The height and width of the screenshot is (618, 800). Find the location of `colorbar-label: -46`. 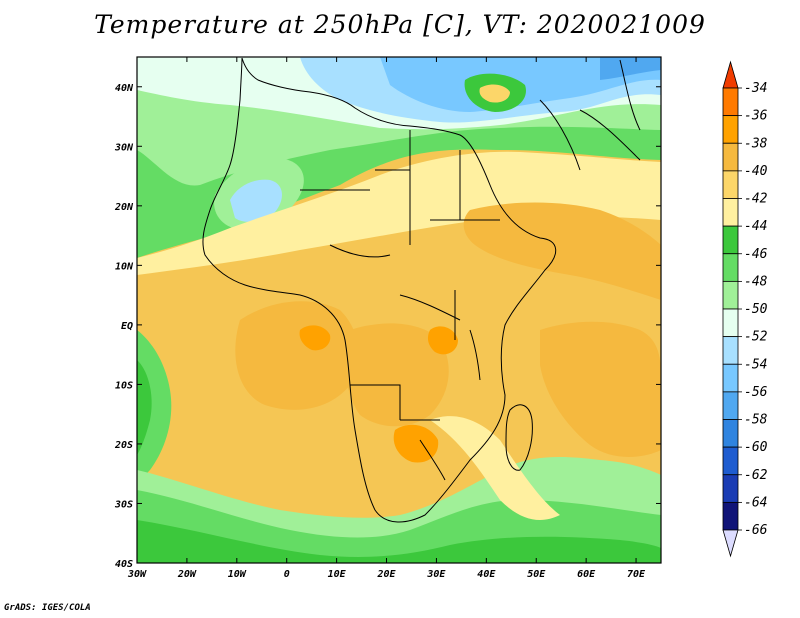

colorbar-label: -46 is located at coordinates (756, 254).